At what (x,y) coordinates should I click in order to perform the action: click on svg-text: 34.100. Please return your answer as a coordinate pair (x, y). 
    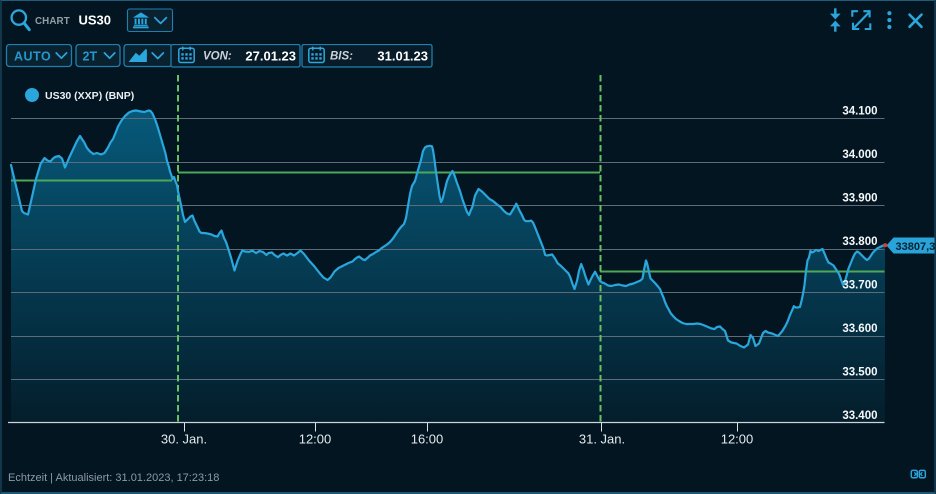
    Looking at the image, I should click on (859, 112).